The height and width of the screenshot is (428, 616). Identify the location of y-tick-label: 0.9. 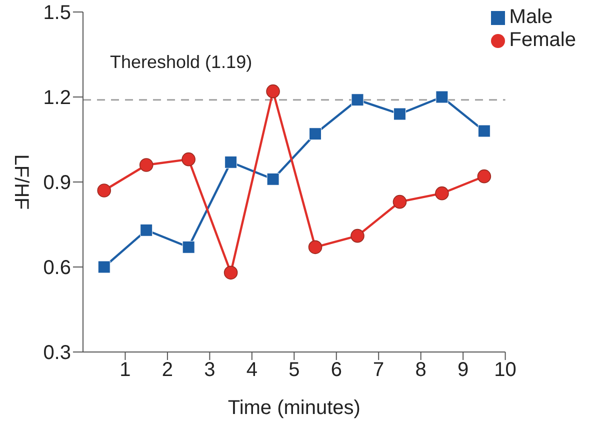
(57, 183).